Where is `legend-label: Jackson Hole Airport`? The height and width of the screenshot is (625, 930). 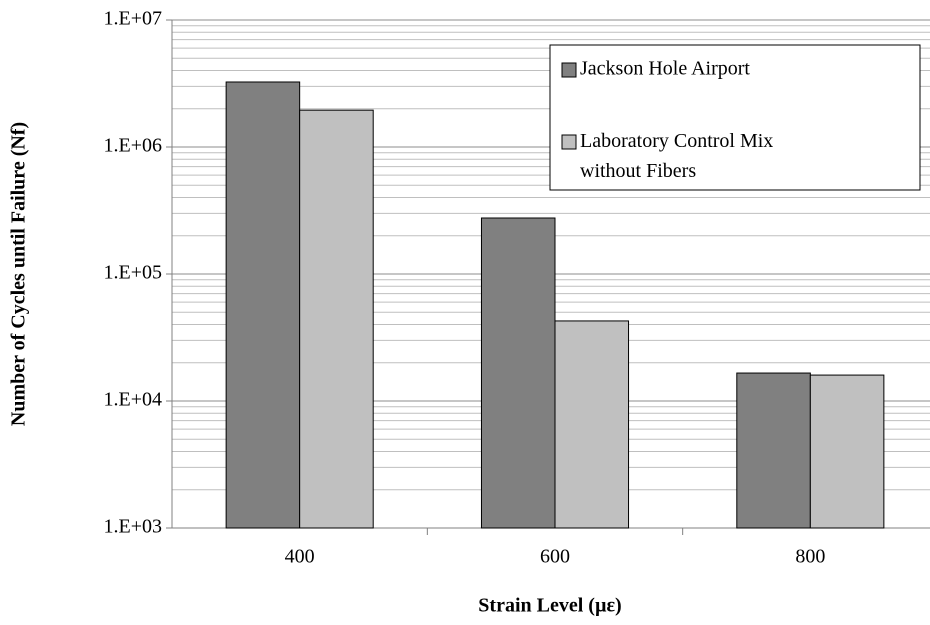
legend-label: Jackson Hole Airport is located at coordinates (665, 69).